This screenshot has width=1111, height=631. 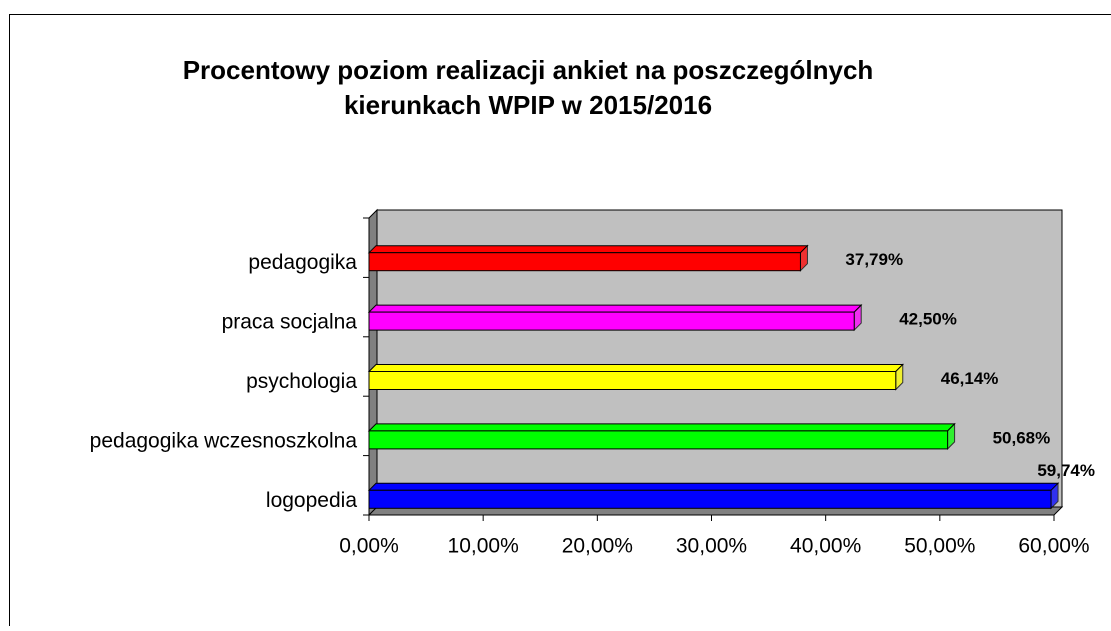 What do you see at coordinates (369, 546) in the screenshot?
I see `x-tick-label: 0,00%` at bounding box center [369, 546].